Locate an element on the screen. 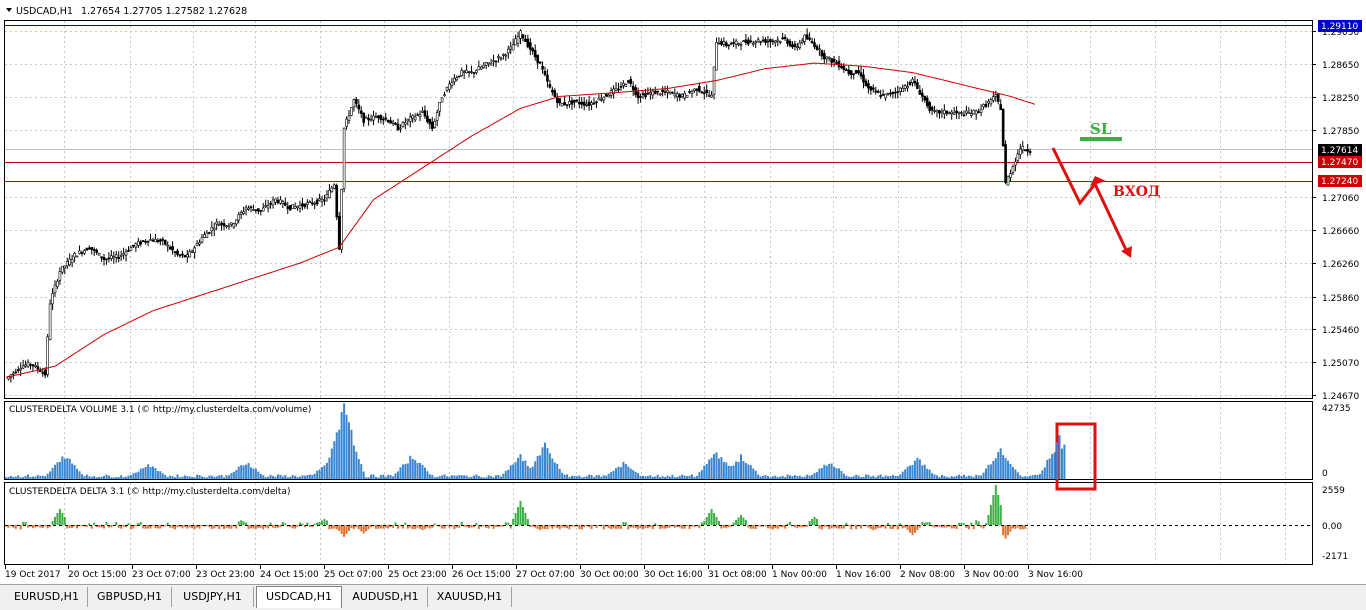 The width and height of the screenshot is (1366, 610). tab-audusd: AUDUSD,H1 is located at coordinates (386, 597).